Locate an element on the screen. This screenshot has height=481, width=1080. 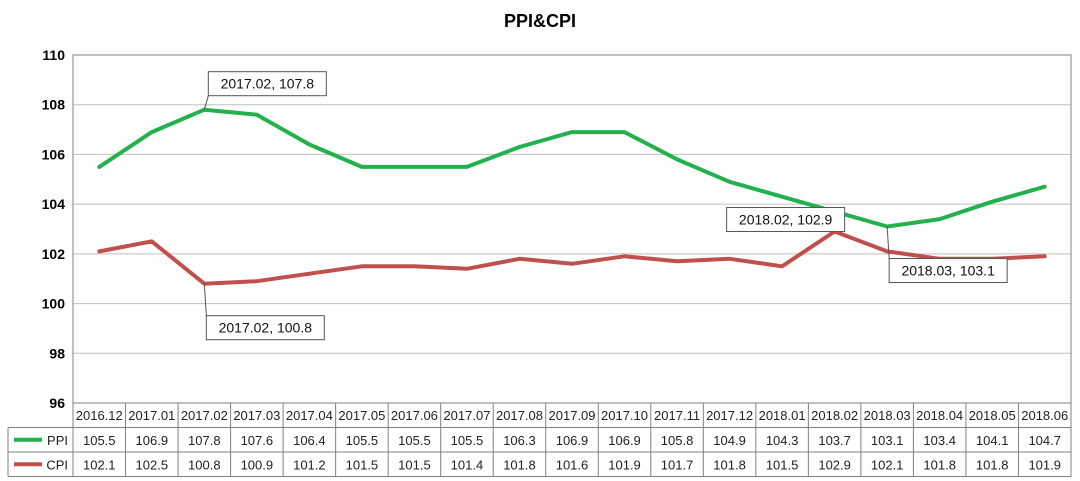
cell-PPI-2017.09: 106.9 is located at coordinates (572, 440).